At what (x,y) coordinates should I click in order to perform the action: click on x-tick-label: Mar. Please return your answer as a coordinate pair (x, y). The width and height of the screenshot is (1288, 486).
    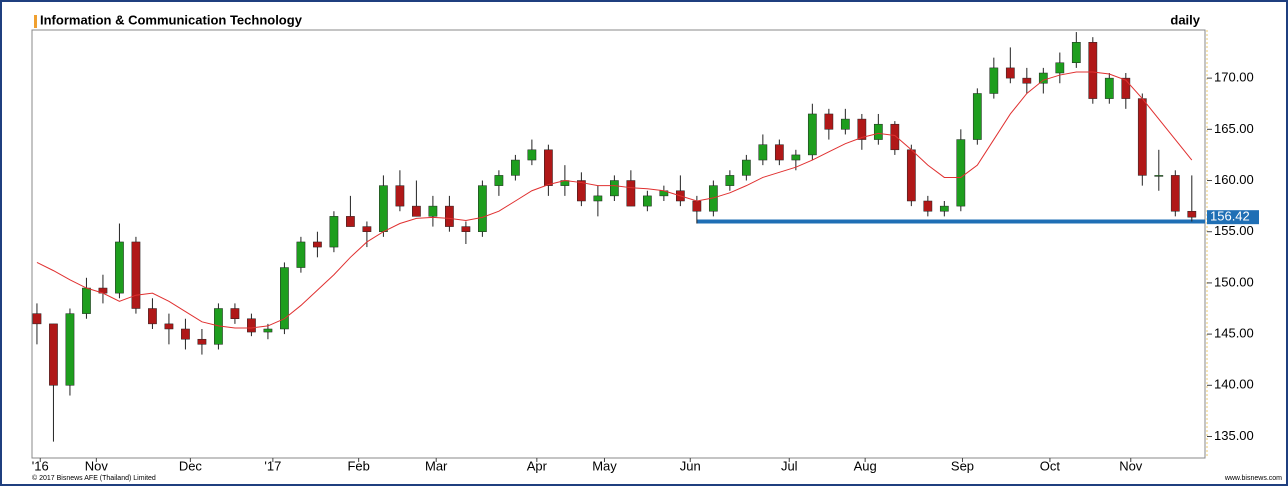
    Looking at the image, I should click on (436, 465).